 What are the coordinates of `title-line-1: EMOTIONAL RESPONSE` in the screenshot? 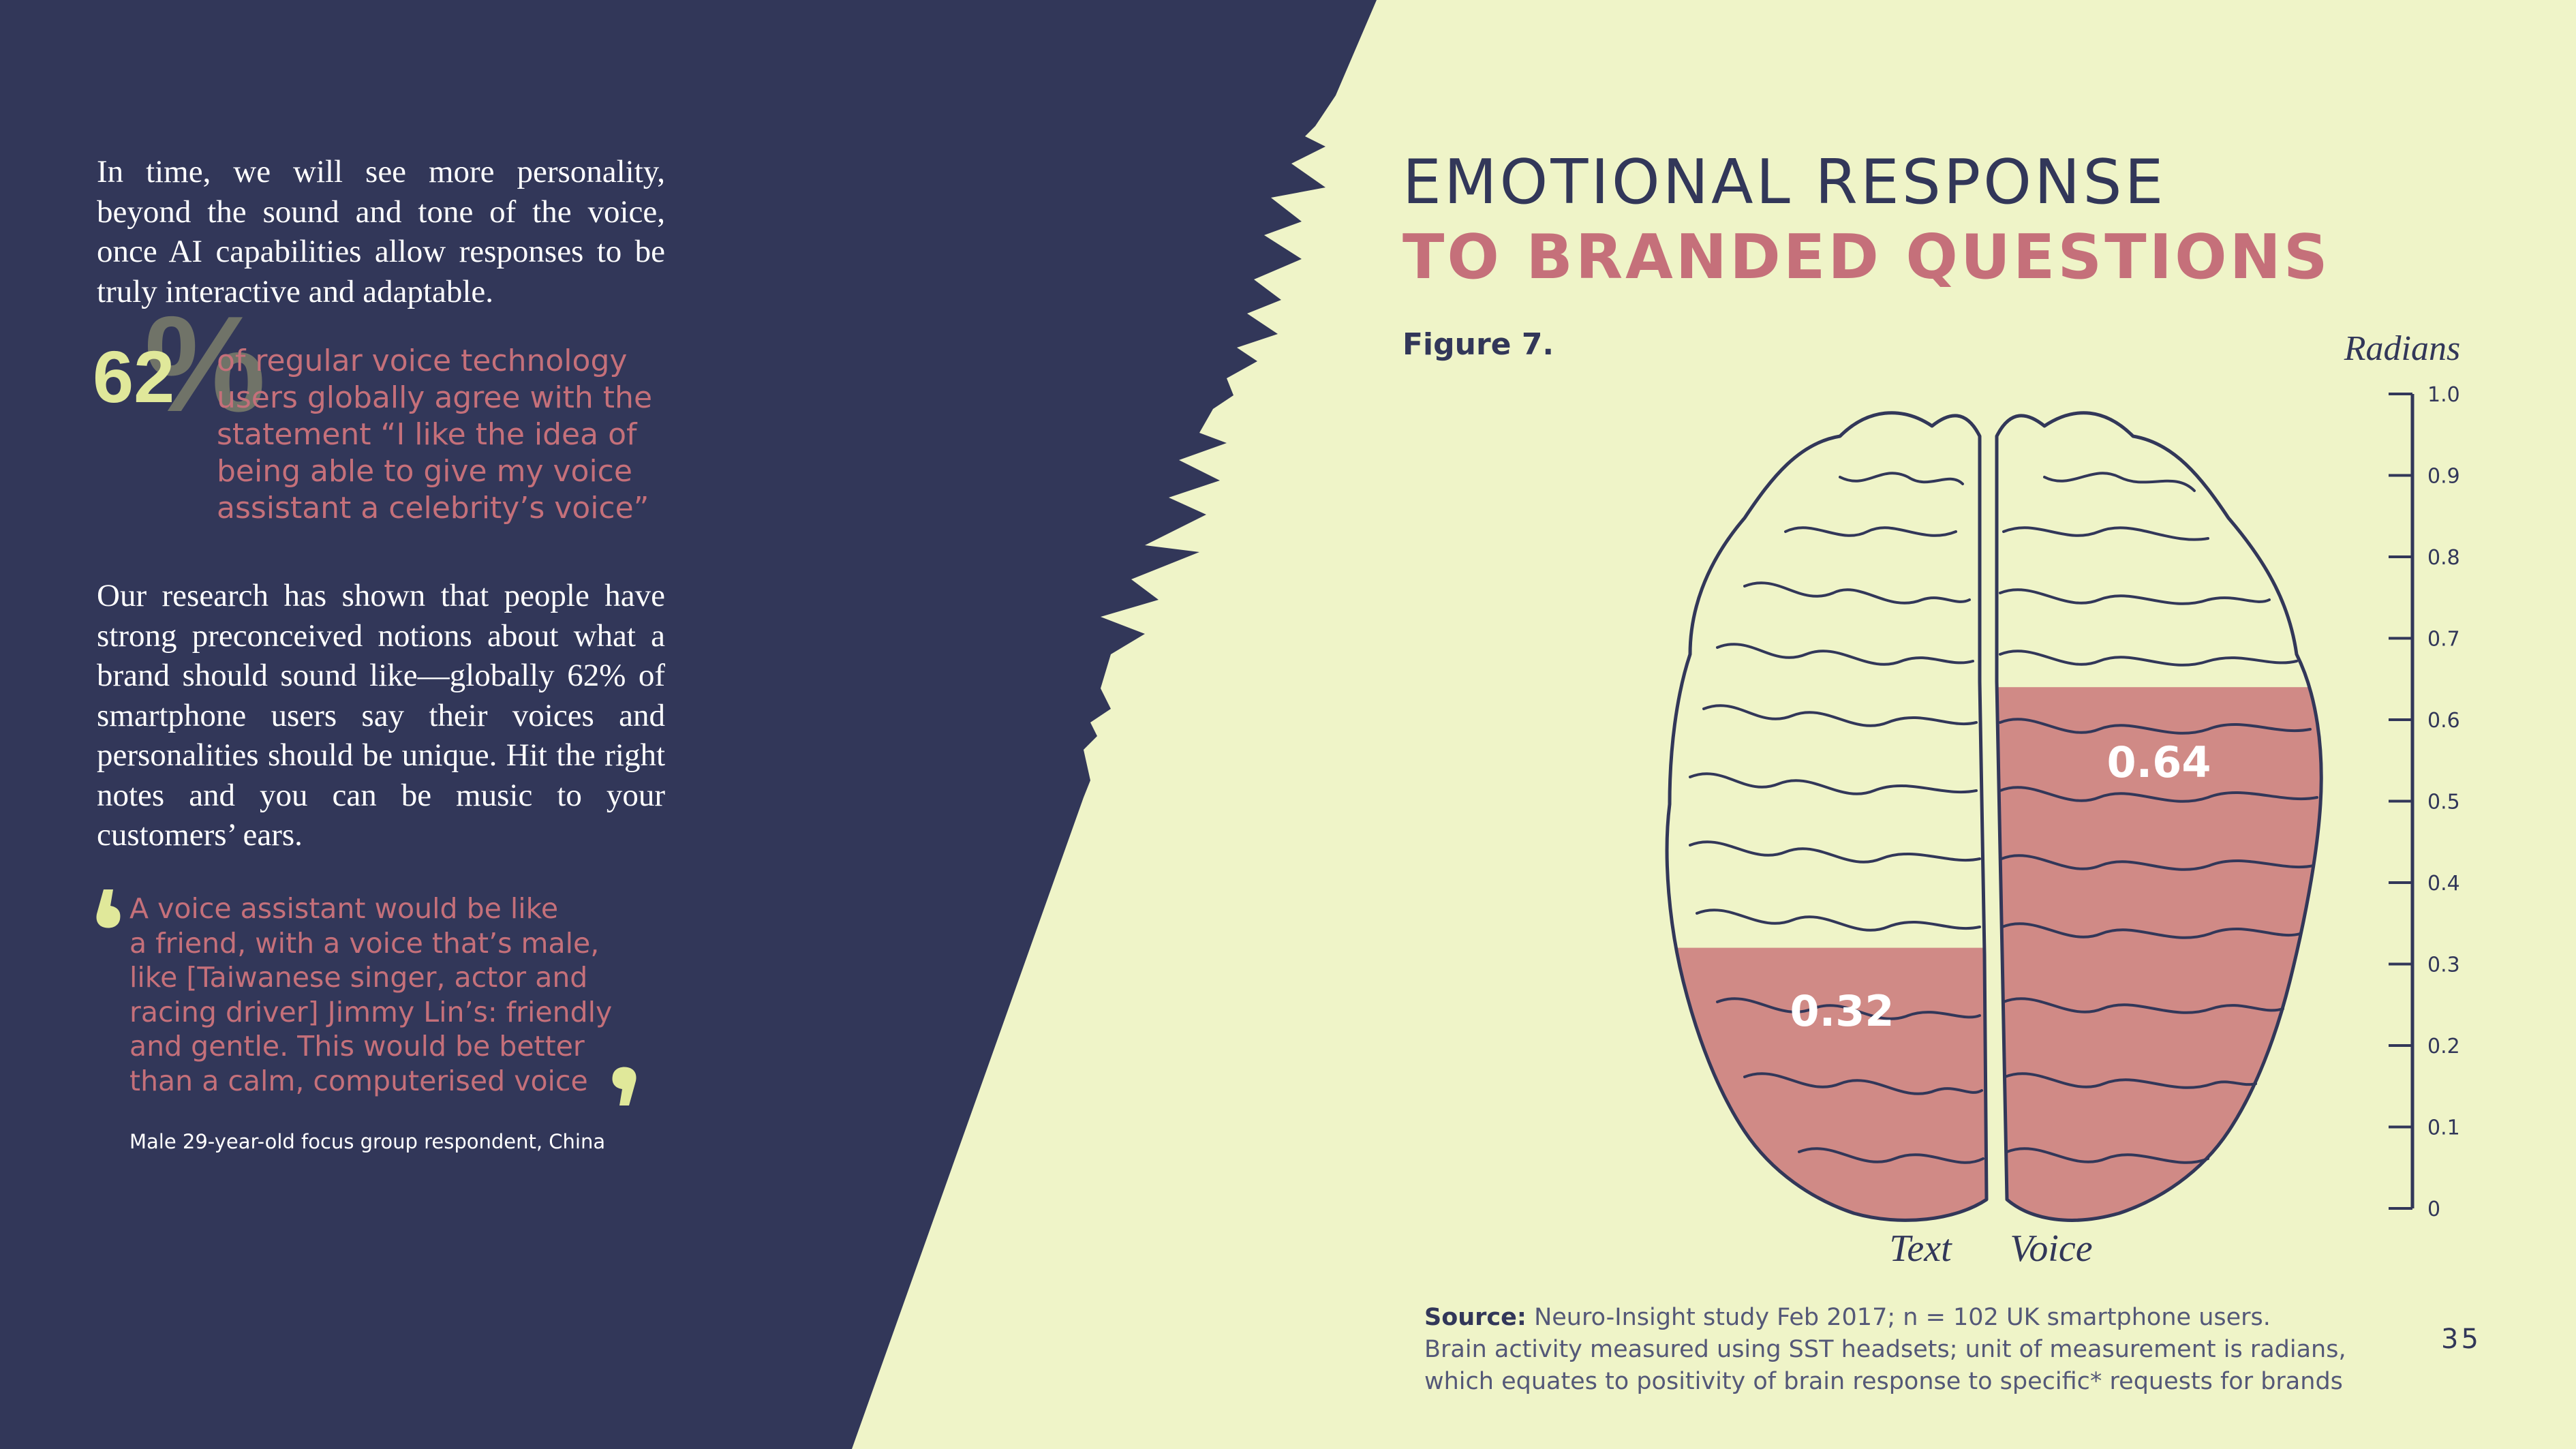 It's located at (1784, 182).